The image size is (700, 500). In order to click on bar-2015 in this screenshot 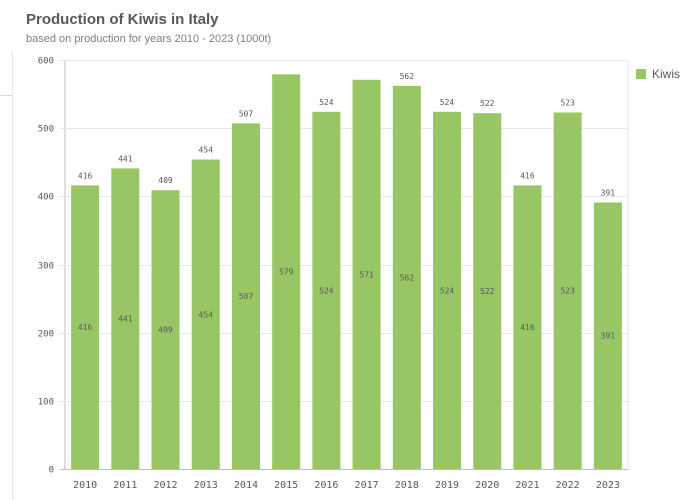, I will do `click(286, 271)`.